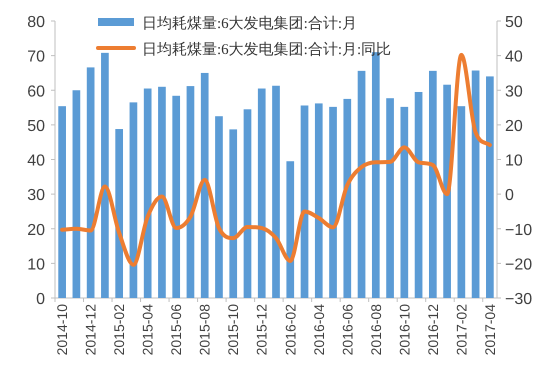  I want to click on y2-tick-label: 20, so click(514, 126).